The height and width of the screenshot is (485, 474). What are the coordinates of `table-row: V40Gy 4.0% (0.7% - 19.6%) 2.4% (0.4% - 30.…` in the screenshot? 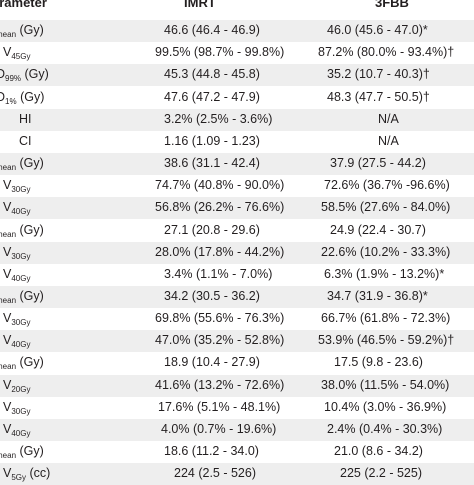 It's located at (237, 430).